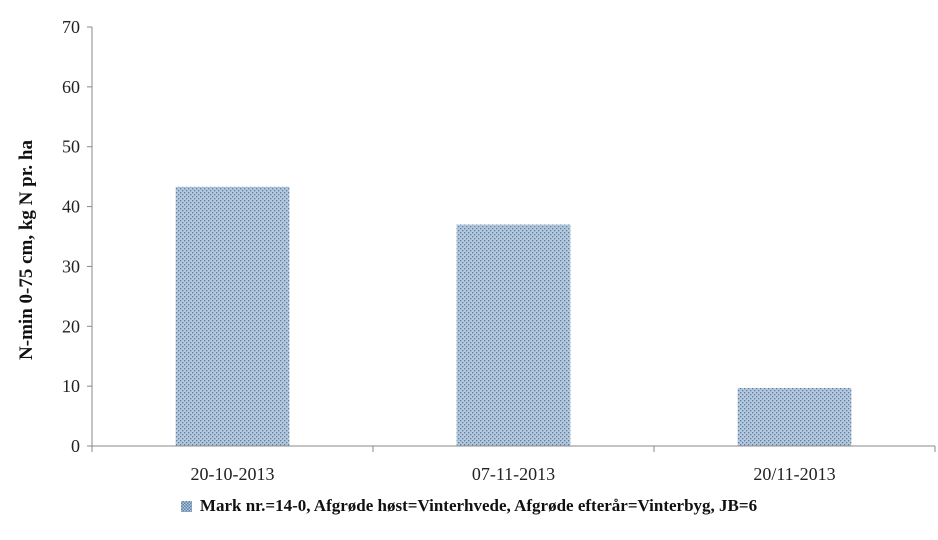  Describe the element at coordinates (513, 474) in the screenshot. I see `x-tick-label: 07-11-2013` at that location.